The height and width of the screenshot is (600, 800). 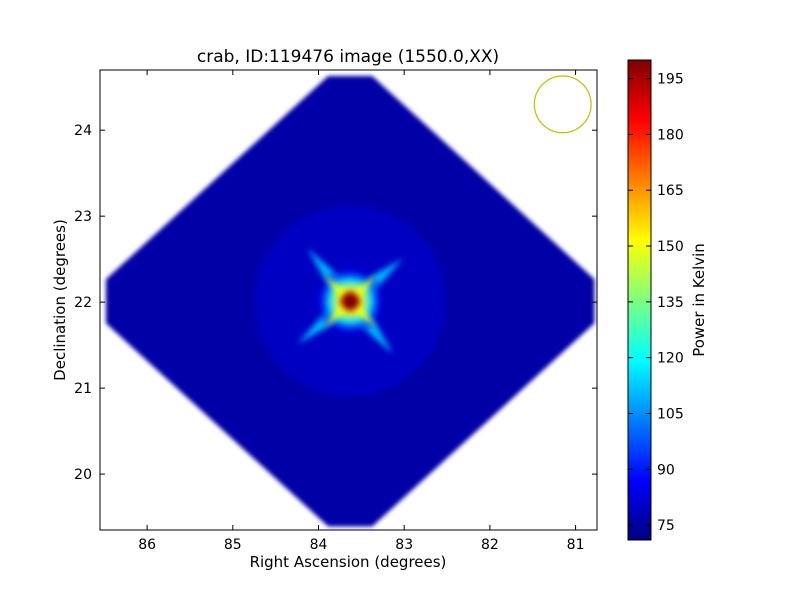 I want to click on x-axis-label: Right Ascension (degrees), so click(x=348, y=562).